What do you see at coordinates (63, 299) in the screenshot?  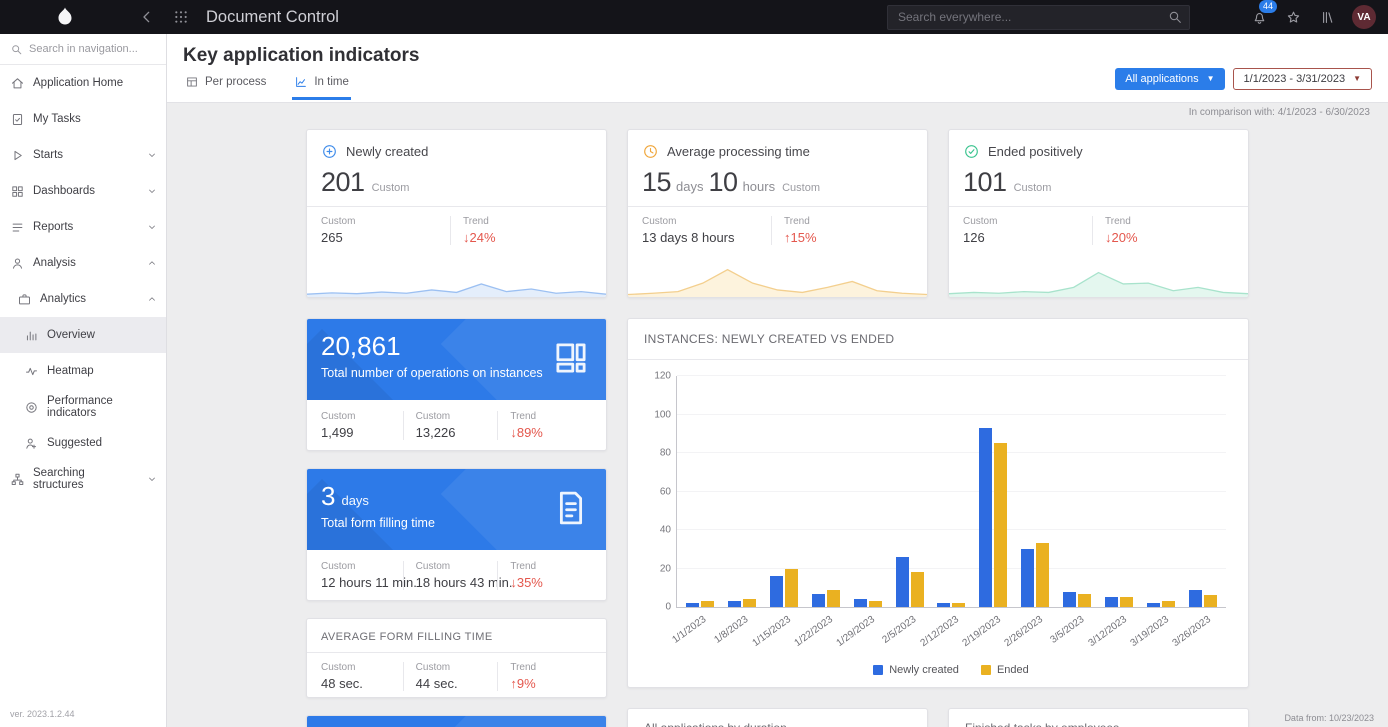 I see `sidebar-item-label: Analytics` at bounding box center [63, 299].